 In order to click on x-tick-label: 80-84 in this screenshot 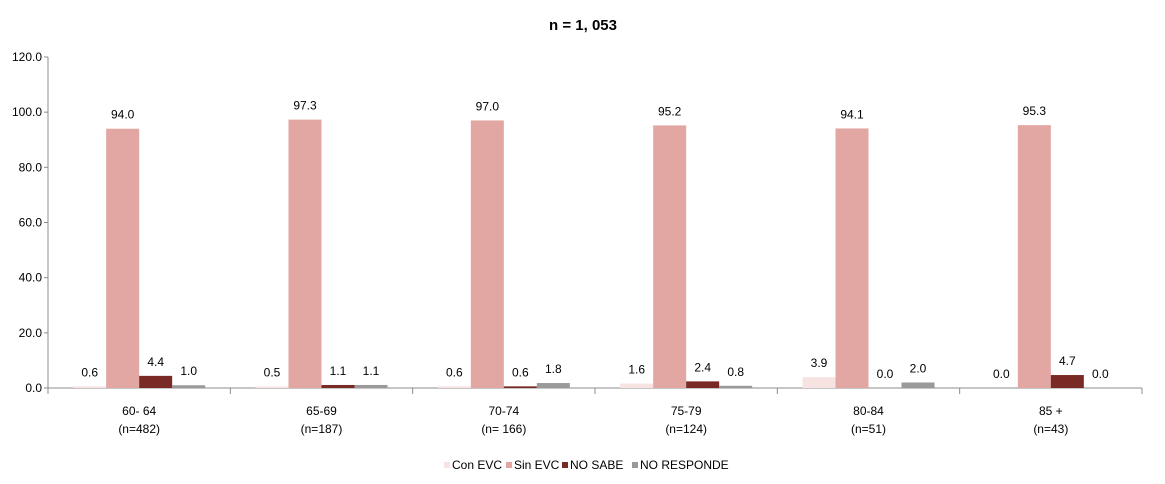, I will do `click(868, 411)`.